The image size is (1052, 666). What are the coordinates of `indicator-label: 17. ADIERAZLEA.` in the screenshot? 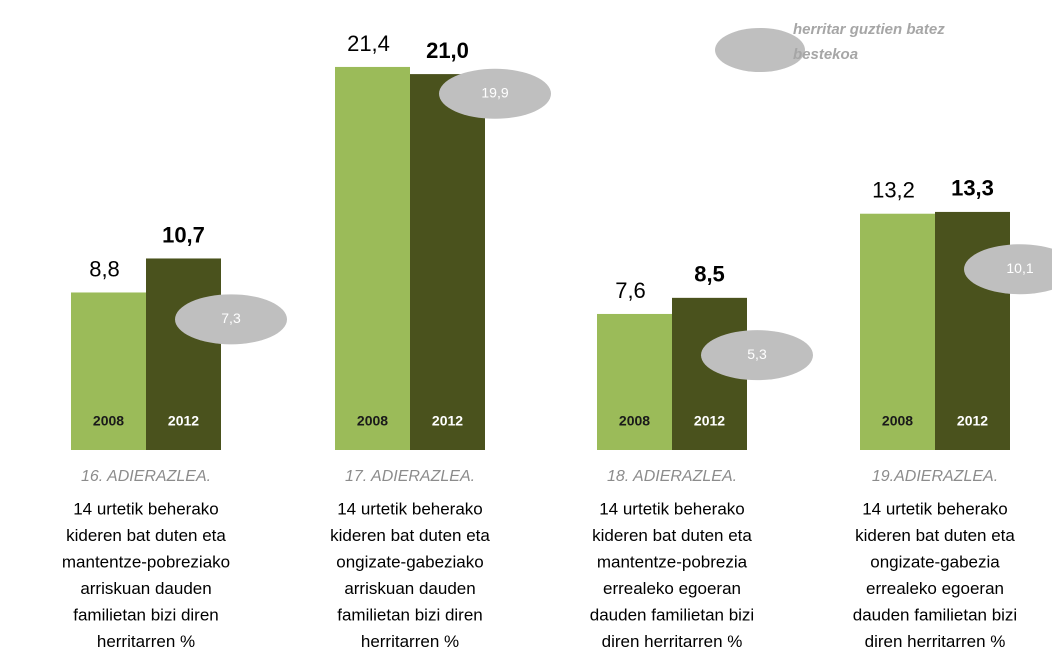 It's located at (410, 476).